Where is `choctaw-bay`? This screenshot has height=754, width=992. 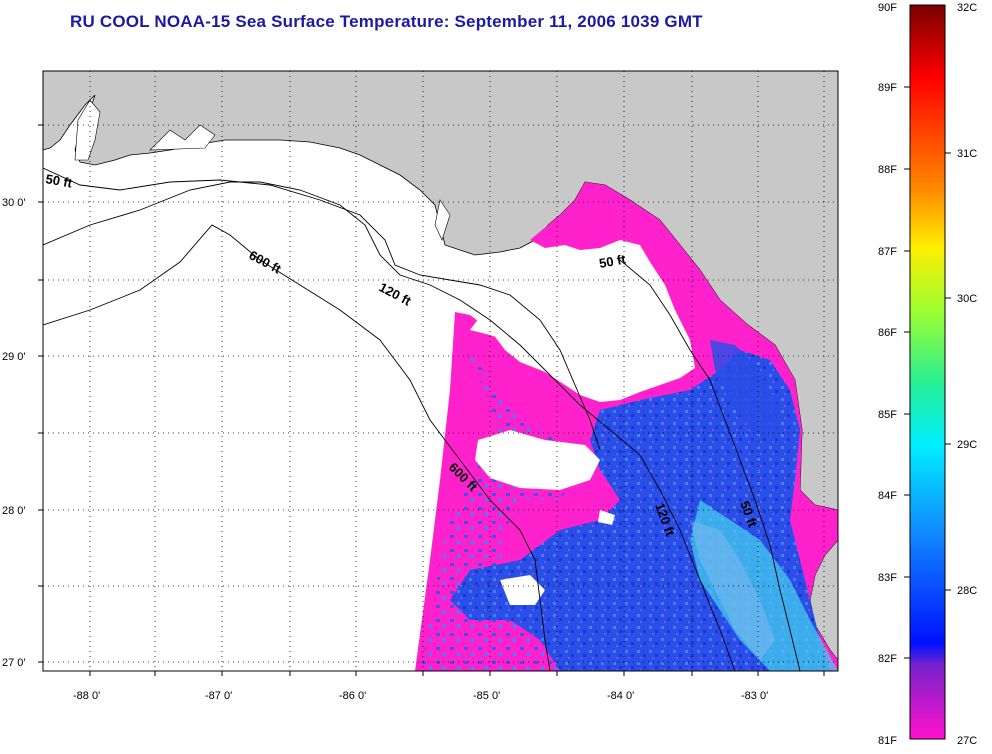
choctaw-bay is located at coordinates (442, 220).